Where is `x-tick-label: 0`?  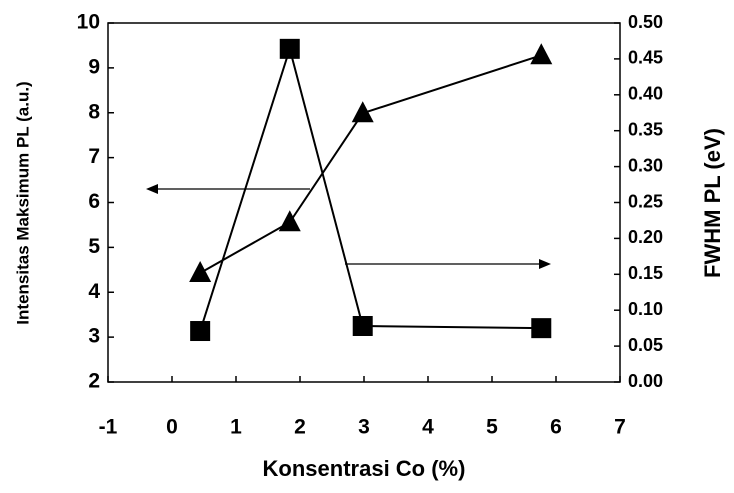
x-tick-label: 0 is located at coordinates (172, 427).